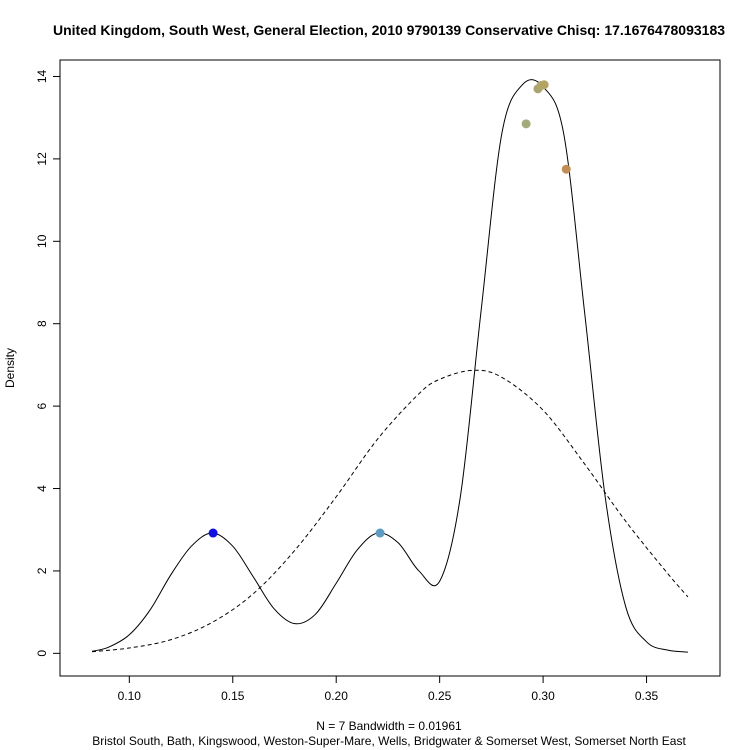 The width and height of the screenshot is (750, 750). What do you see at coordinates (10, 368) in the screenshot?
I see `y-axis-label: Density` at bounding box center [10, 368].